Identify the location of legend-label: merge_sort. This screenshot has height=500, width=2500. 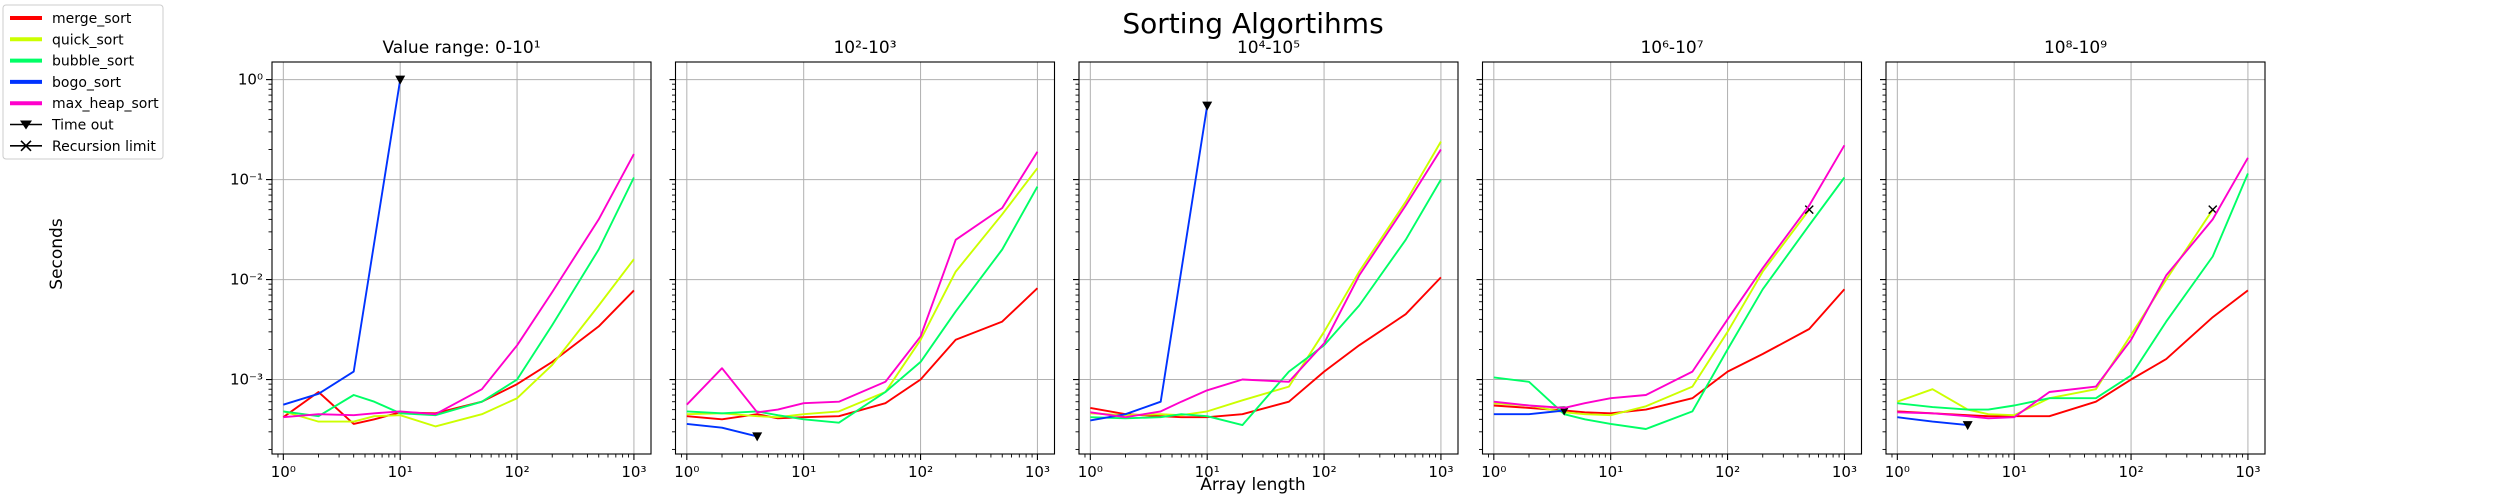
(92, 19).